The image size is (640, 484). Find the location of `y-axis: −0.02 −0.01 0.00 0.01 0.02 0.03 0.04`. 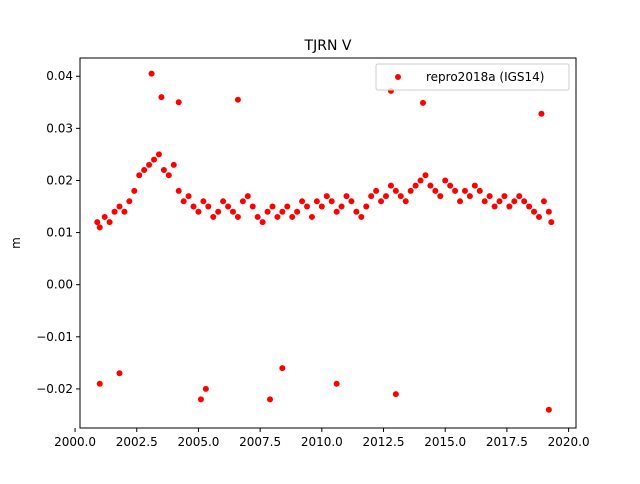

y-axis: −0.02 −0.01 0.00 0.01 0.02 0.03 0.04 is located at coordinates (58, 232).